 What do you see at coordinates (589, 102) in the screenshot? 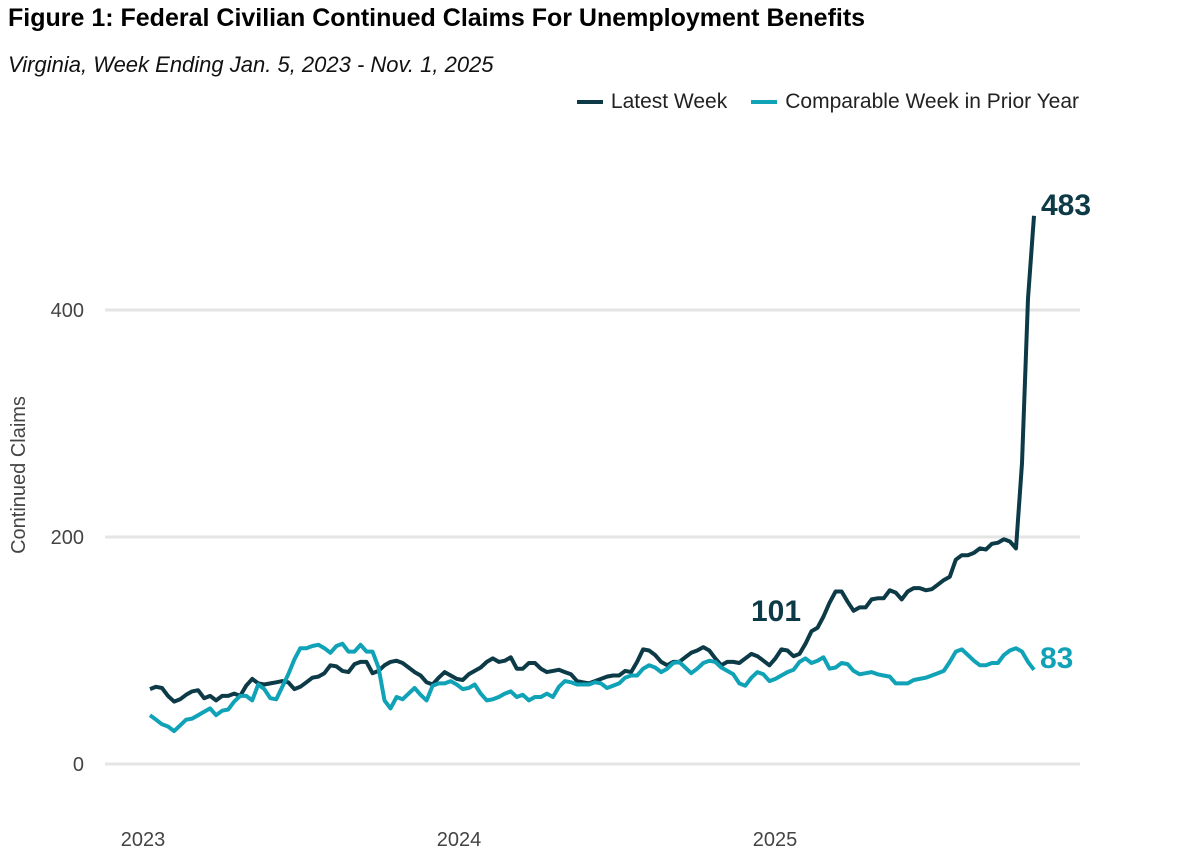
I see `legend-swatch-latest` at bounding box center [589, 102].